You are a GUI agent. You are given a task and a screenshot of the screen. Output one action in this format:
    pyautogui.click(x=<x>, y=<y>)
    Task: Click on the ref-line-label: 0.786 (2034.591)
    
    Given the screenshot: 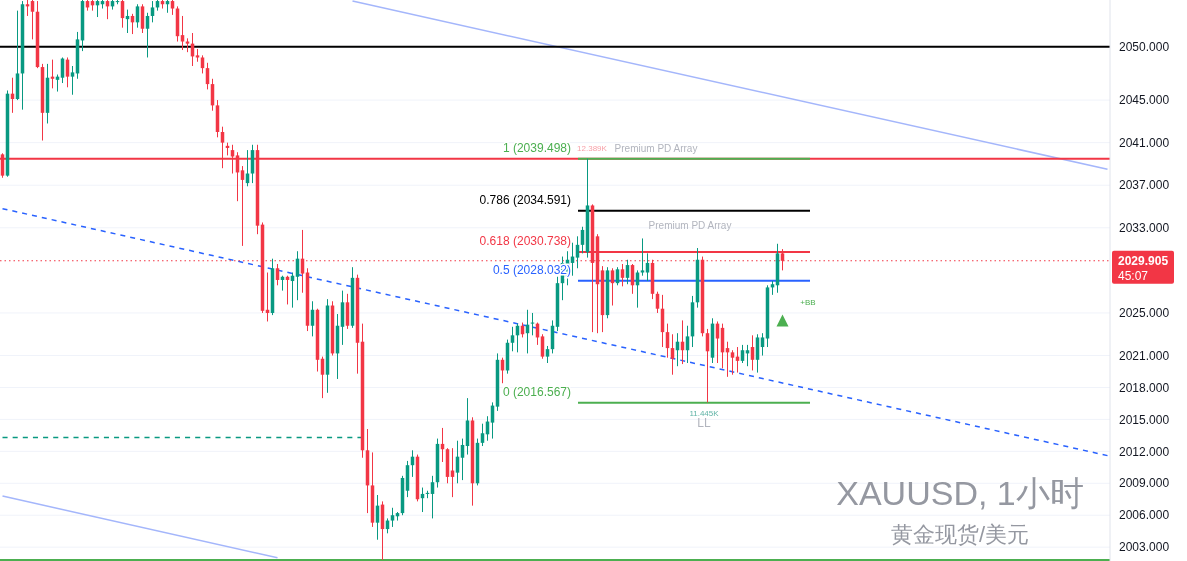 What is the action you would take?
    pyautogui.click(x=525, y=200)
    